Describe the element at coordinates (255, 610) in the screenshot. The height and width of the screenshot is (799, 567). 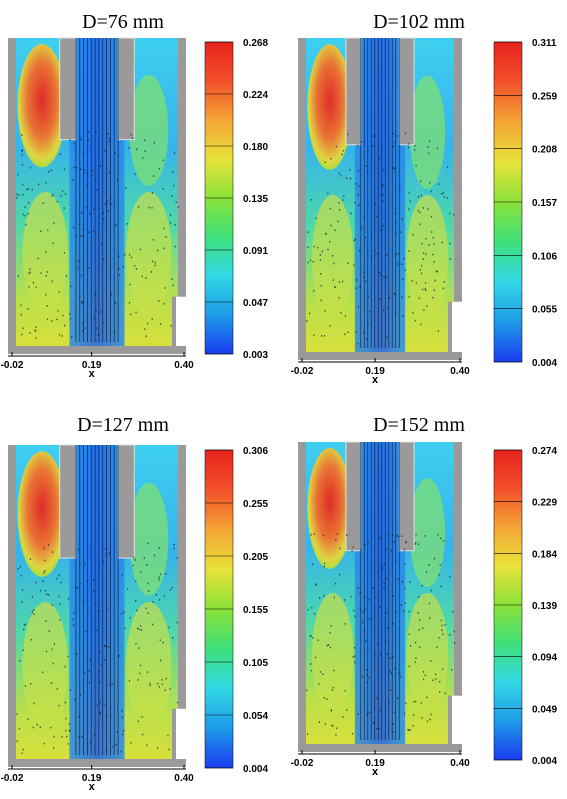
I see `colorbar-tick-label: 0.155` at that location.